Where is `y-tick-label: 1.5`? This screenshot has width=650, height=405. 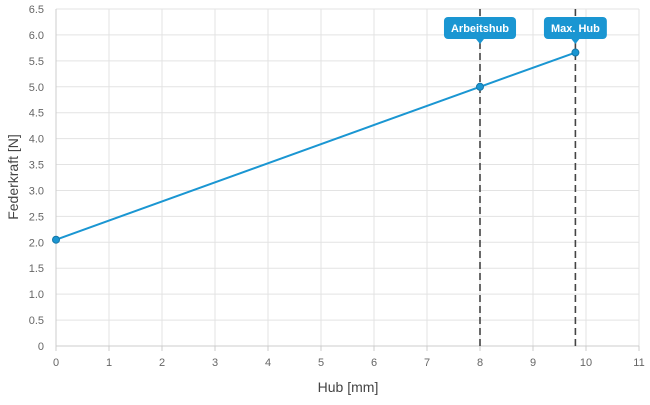
y-tick-label: 1.5 is located at coordinates (36, 269).